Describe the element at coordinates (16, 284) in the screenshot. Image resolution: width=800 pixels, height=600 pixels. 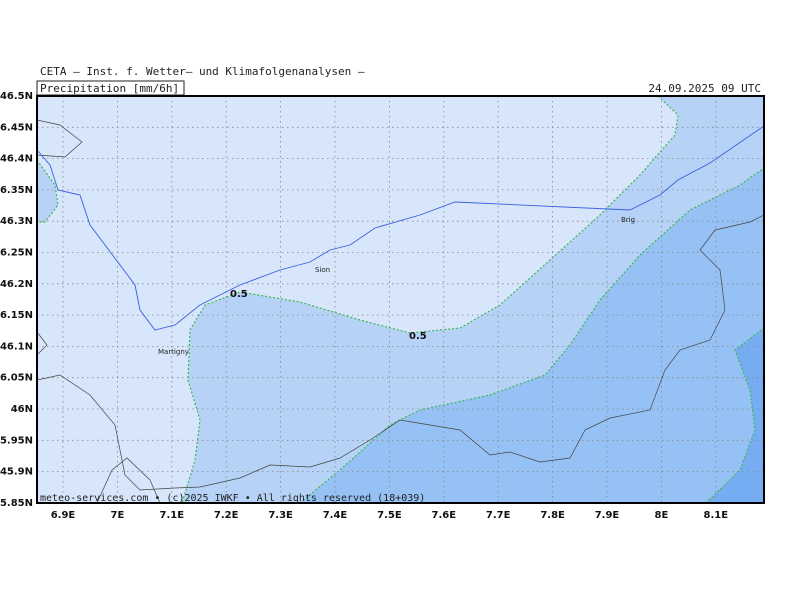
I see `lat-label: 46.2N` at that location.